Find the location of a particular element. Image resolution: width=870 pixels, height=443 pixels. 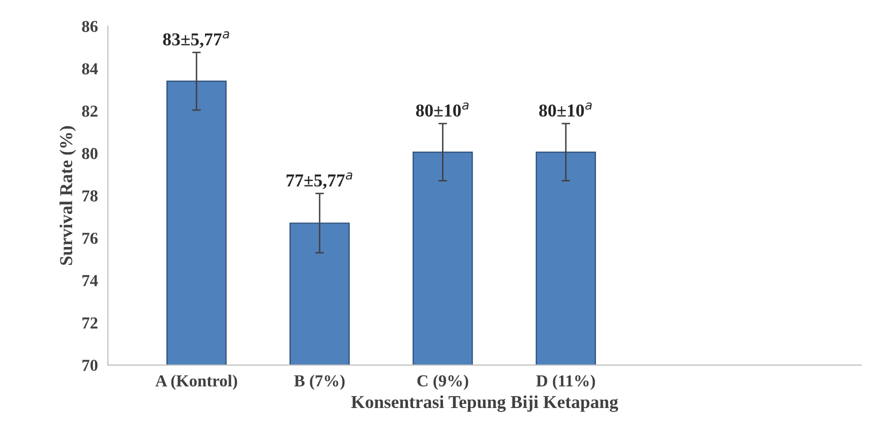

y-tick-label: 86 is located at coordinates (90, 26).